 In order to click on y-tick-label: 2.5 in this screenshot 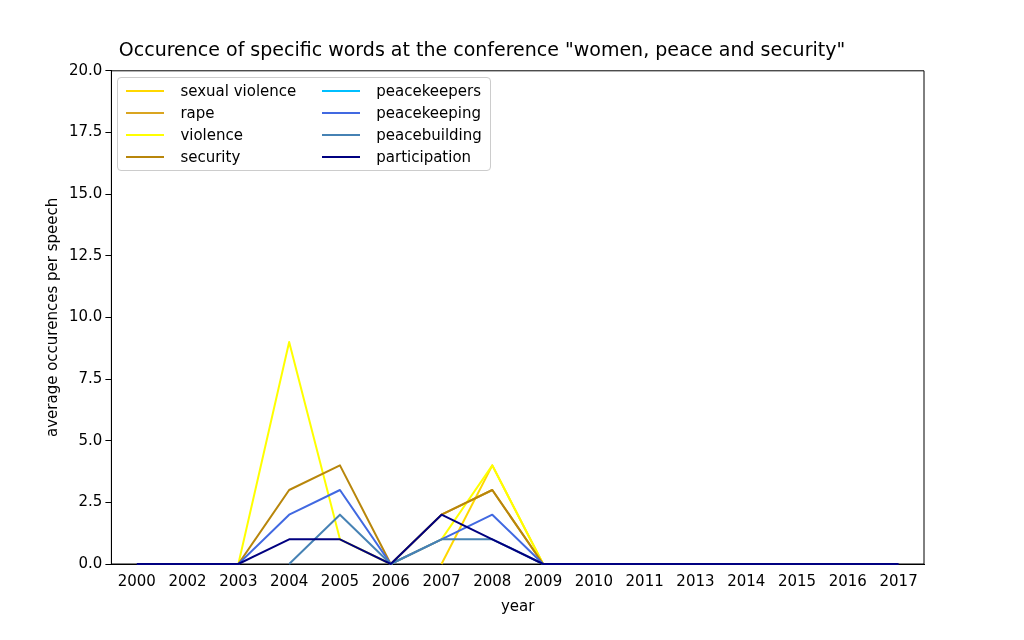, I will do `click(90, 501)`.